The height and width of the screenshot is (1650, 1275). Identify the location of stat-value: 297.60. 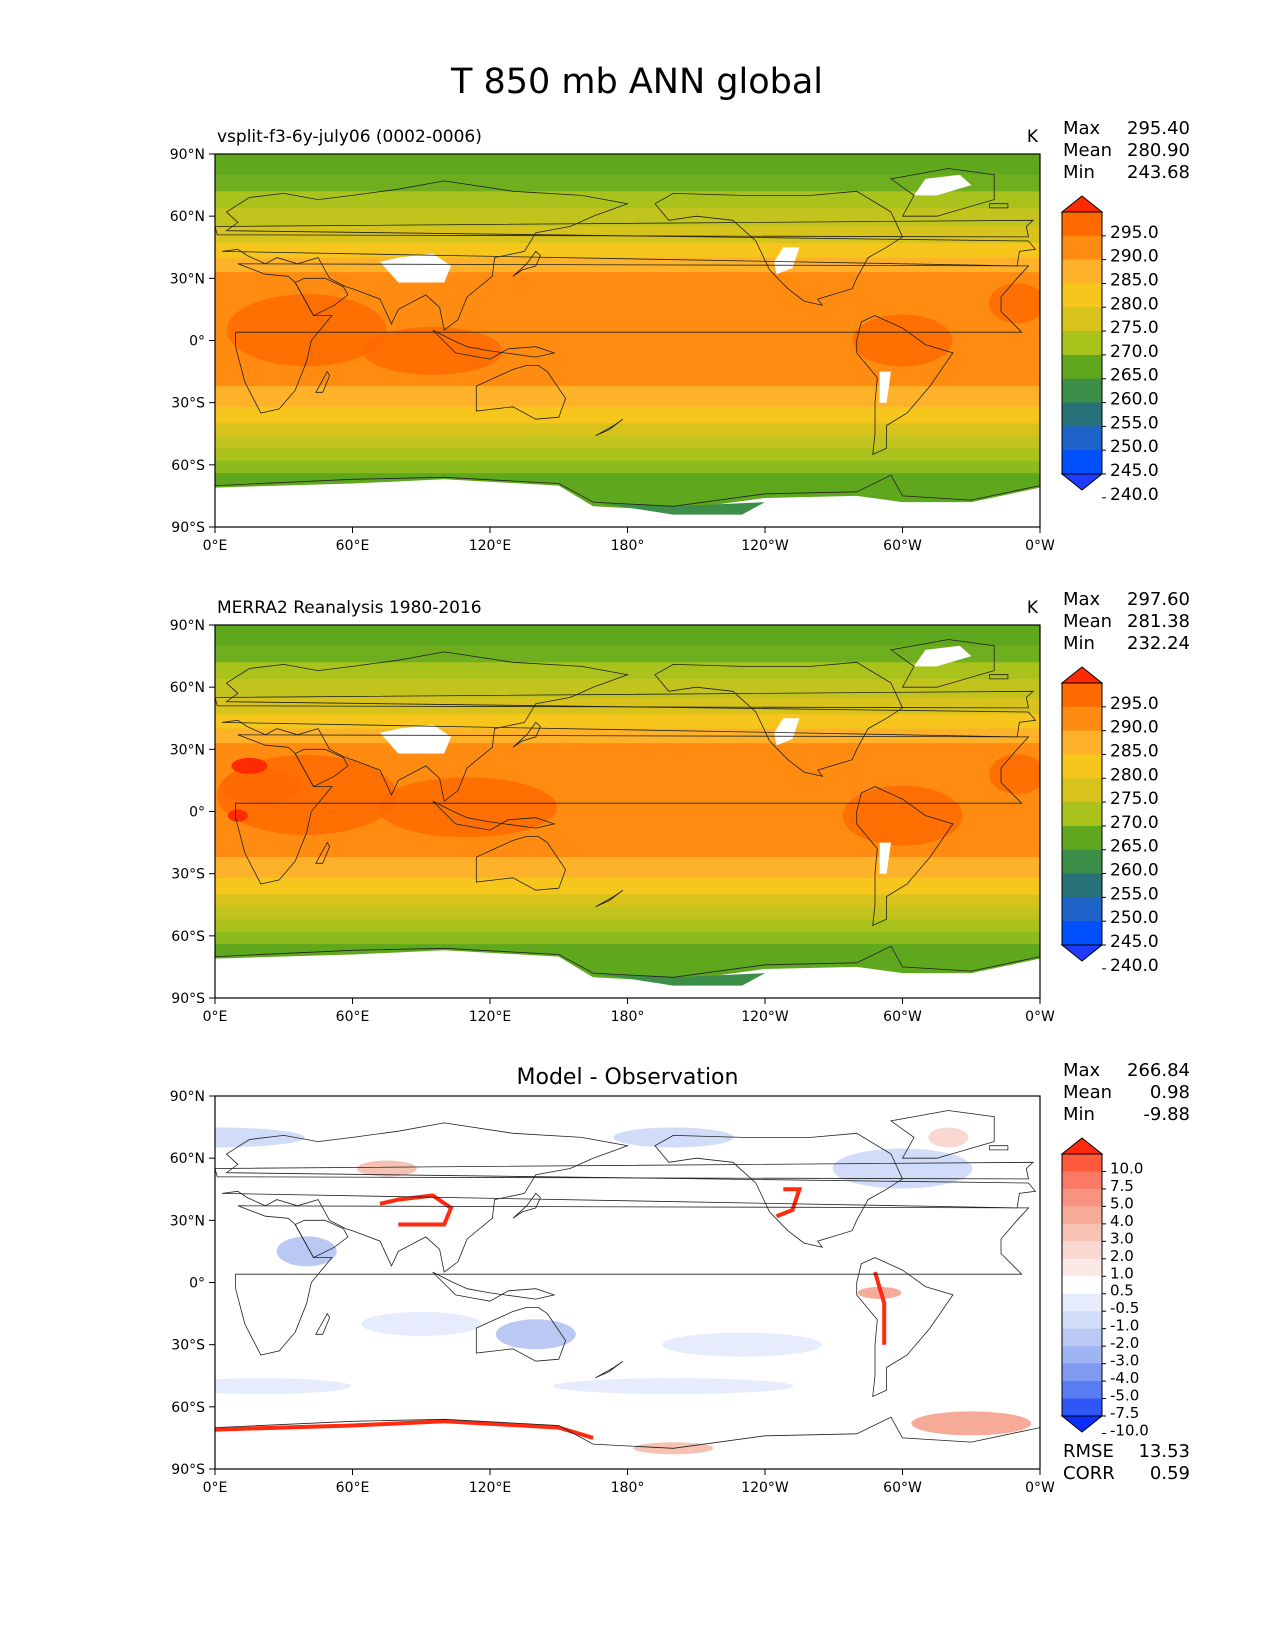
(1158, 599).